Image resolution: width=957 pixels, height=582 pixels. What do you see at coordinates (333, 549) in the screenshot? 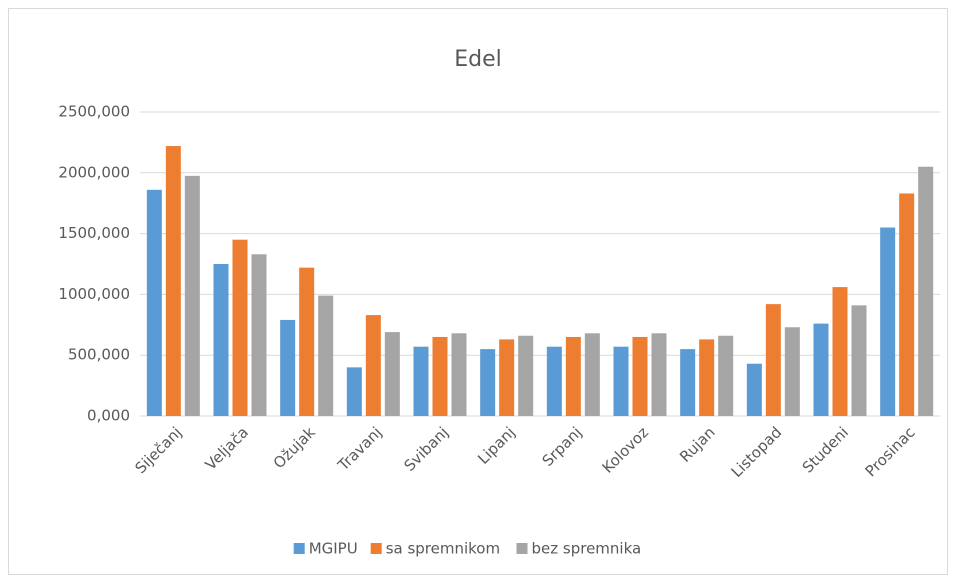
I see `legend-label: MGIPU` at bounding box center [333, 549].